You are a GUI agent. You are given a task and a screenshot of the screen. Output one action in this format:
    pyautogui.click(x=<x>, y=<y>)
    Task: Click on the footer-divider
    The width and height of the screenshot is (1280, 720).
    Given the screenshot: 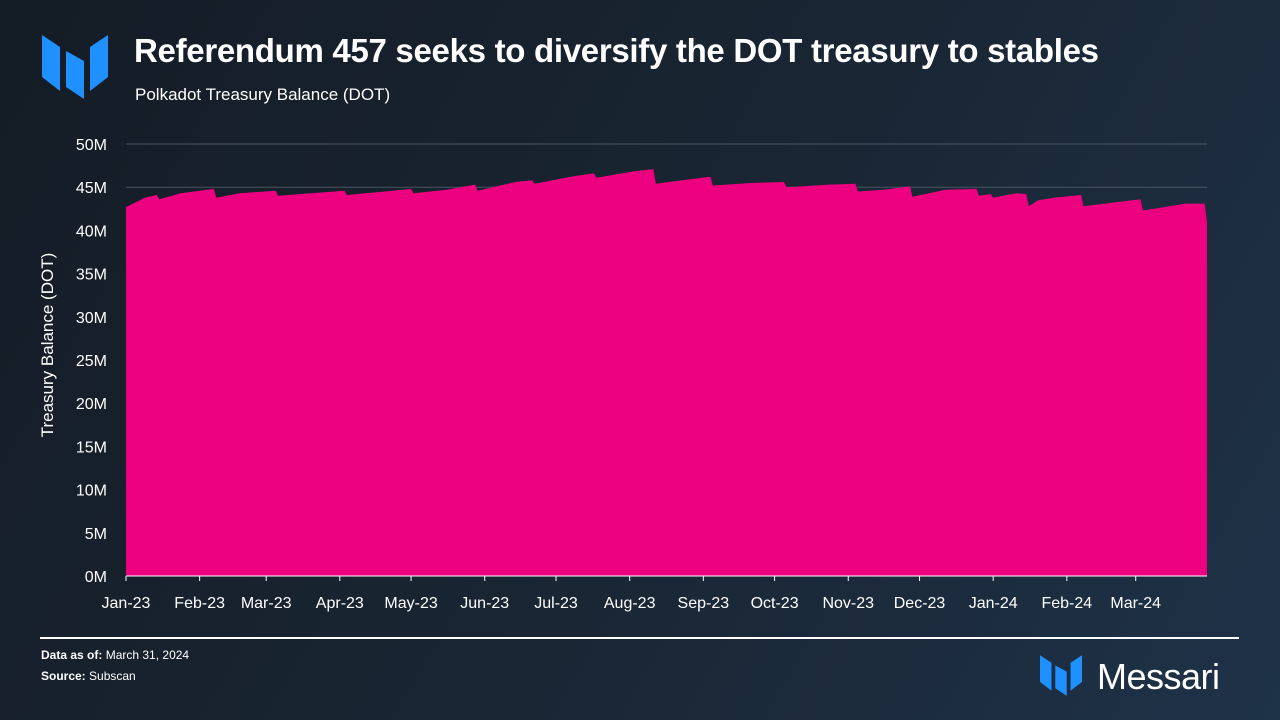 What is the action you would take?
    pyautogui.click(x=639, y=638)
    